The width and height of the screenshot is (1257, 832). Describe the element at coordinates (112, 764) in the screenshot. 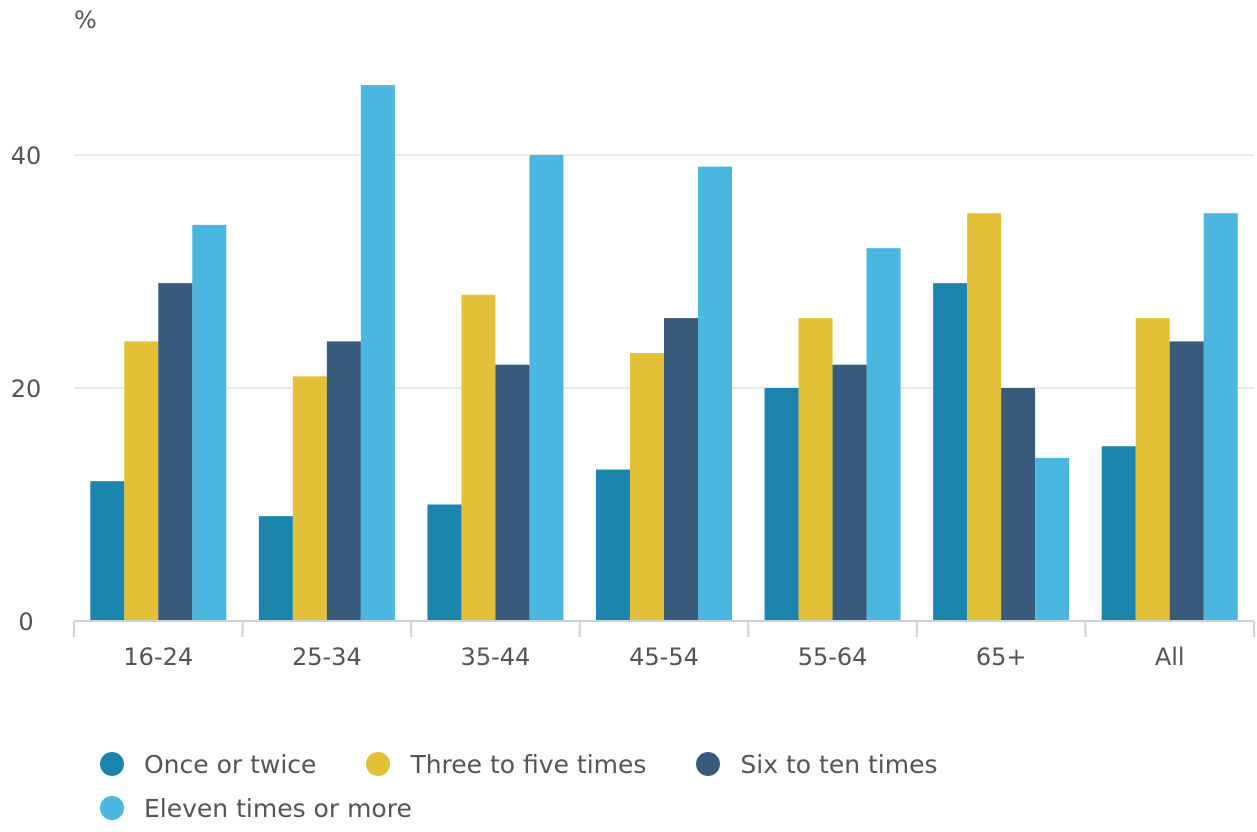

I see `legend-swatch-once-or-twice` at that location.